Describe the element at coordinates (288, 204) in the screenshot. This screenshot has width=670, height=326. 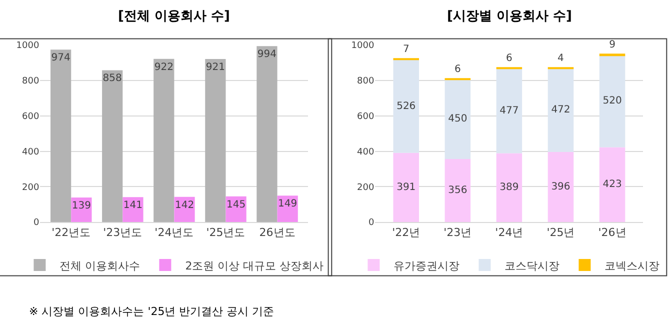
I see `data-label: 149` at that location.